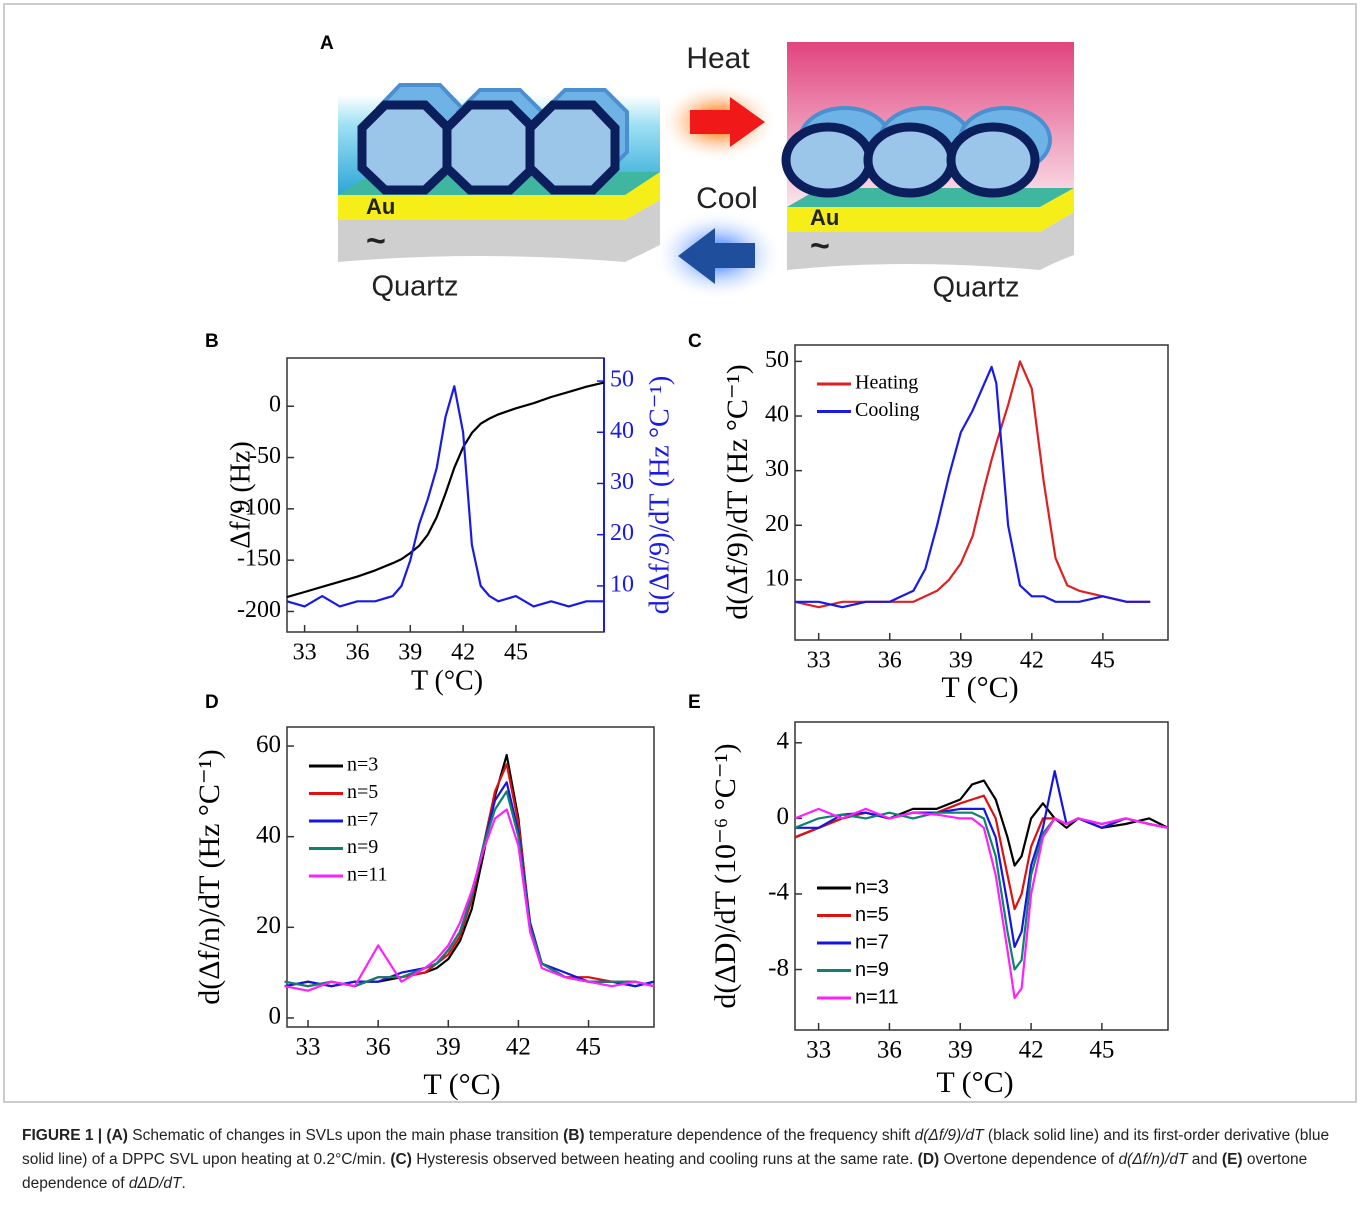 The image size is (1360, 1215). Describe the element at coordinates (716, 256) in the screenshot. I see `cool-arrow` at that location.